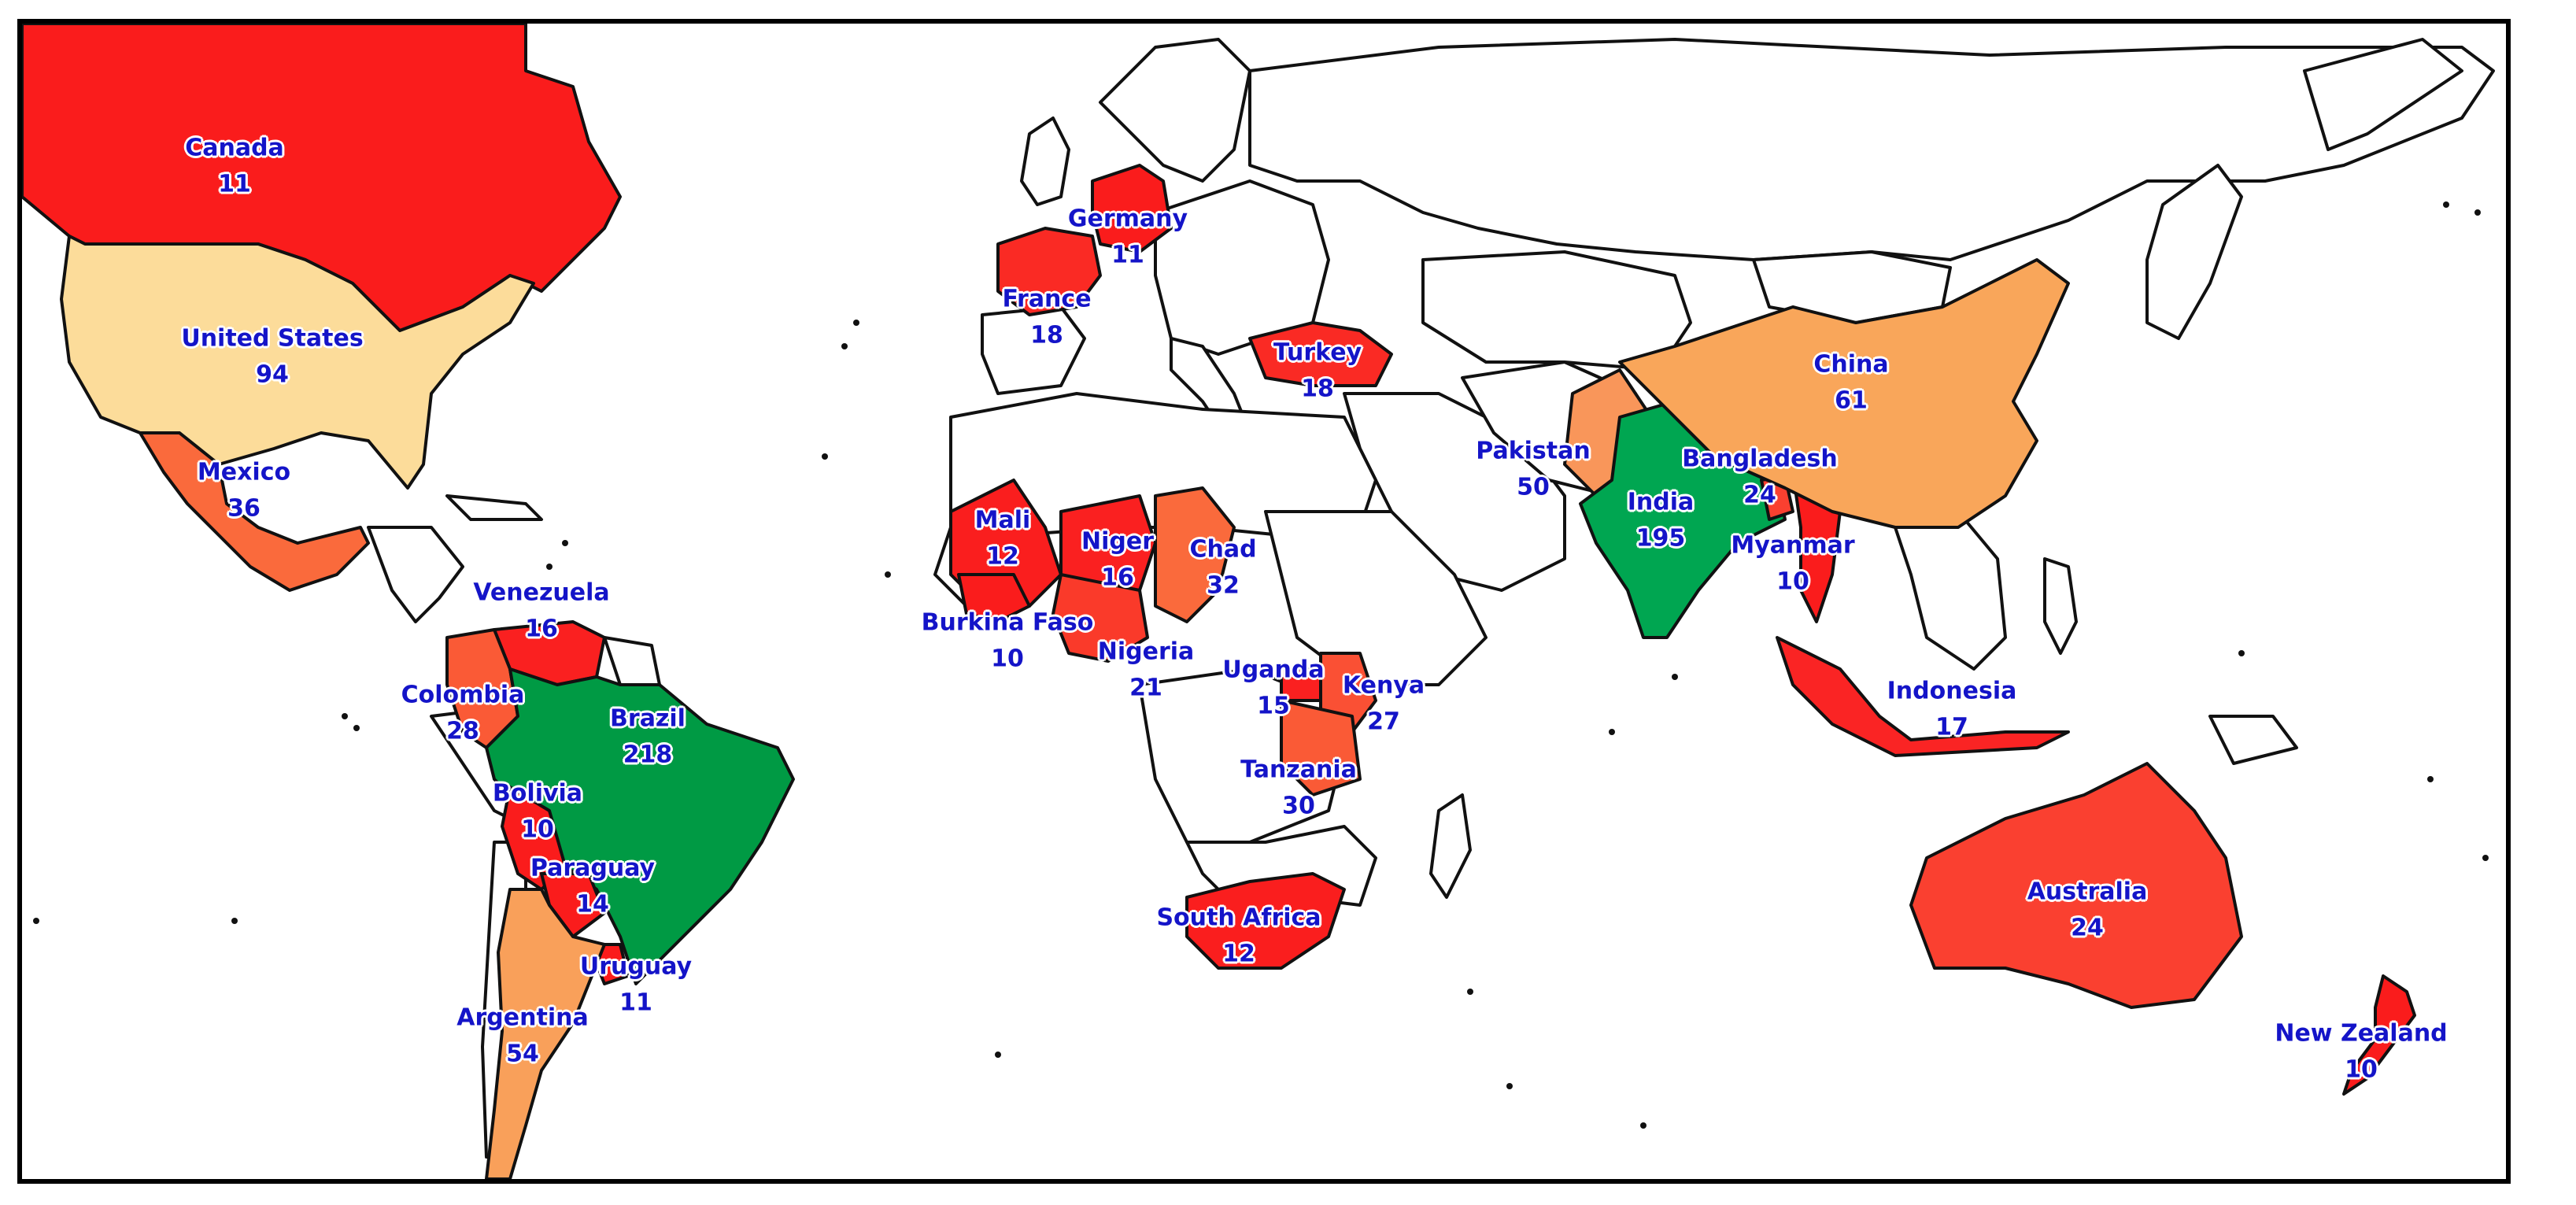 This screenshot has width=2576, height=1205. Describe the element at coordinates (1383, 685) in the screenshot. I see `kenya-label: Kenya` at that location.